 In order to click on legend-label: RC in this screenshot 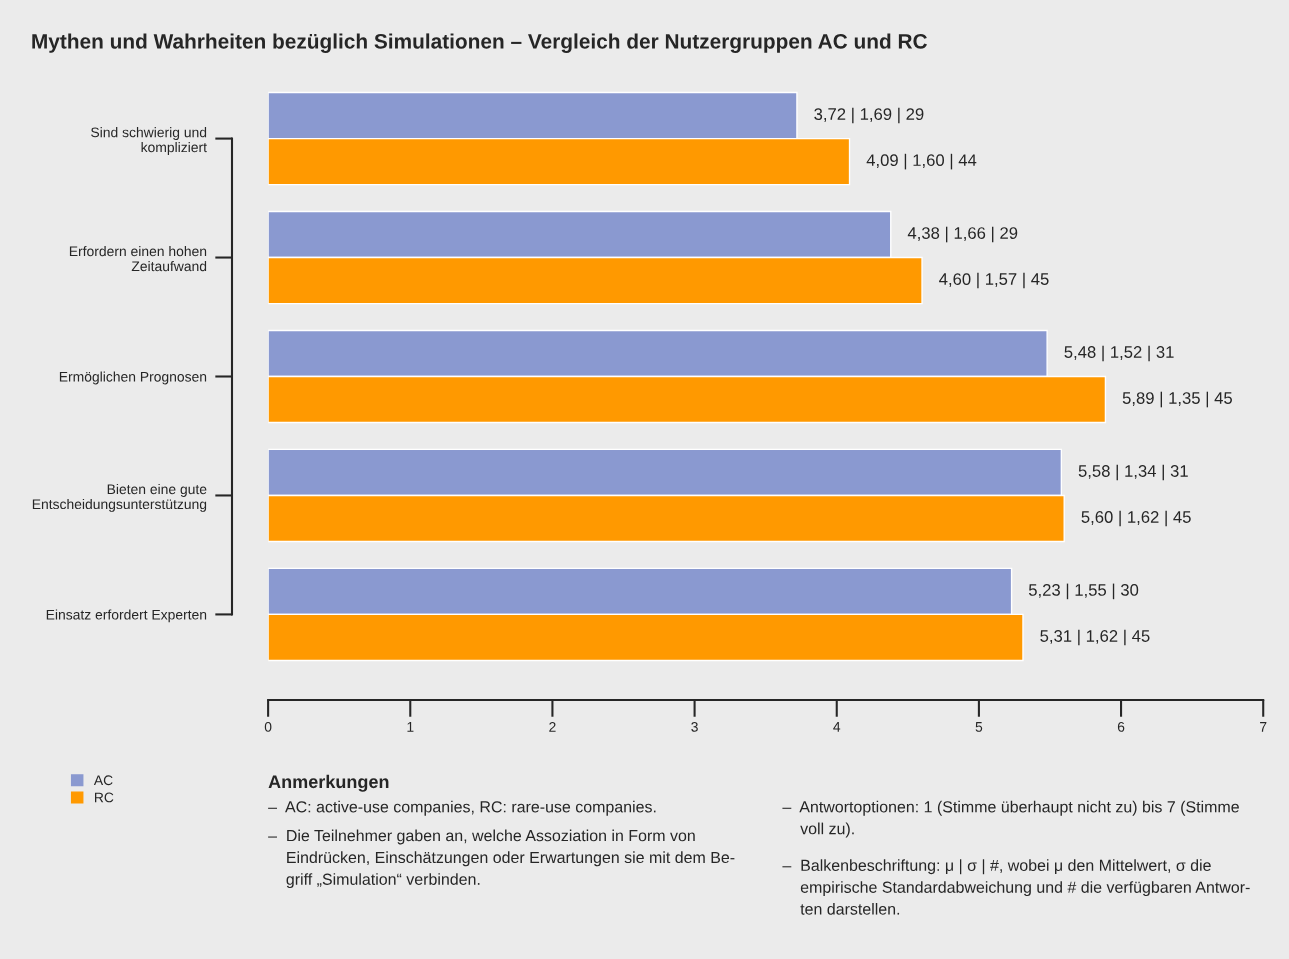, I will do `click(104, 797)`.